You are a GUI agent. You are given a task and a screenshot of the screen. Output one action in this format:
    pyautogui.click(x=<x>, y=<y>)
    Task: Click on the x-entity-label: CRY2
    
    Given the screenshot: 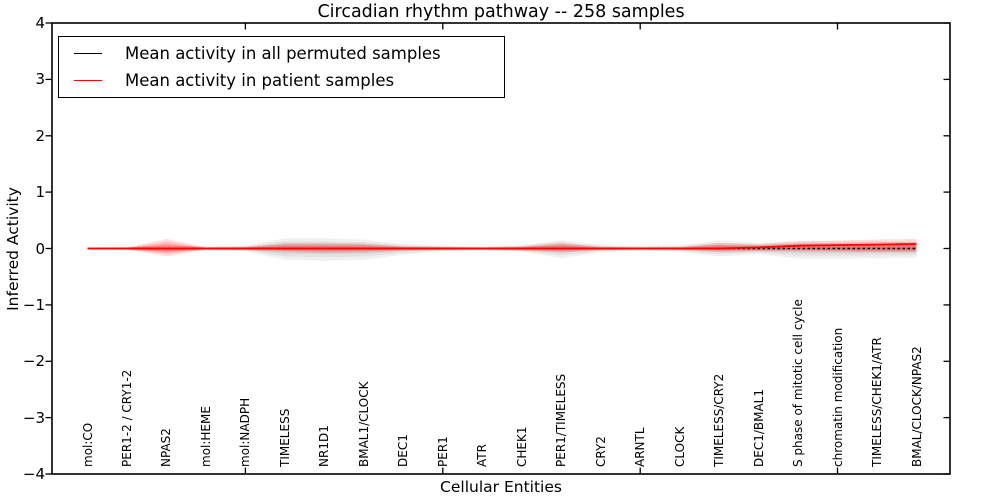 What is the action you would take?
    pyautogui.click(x=600, y=451)
    